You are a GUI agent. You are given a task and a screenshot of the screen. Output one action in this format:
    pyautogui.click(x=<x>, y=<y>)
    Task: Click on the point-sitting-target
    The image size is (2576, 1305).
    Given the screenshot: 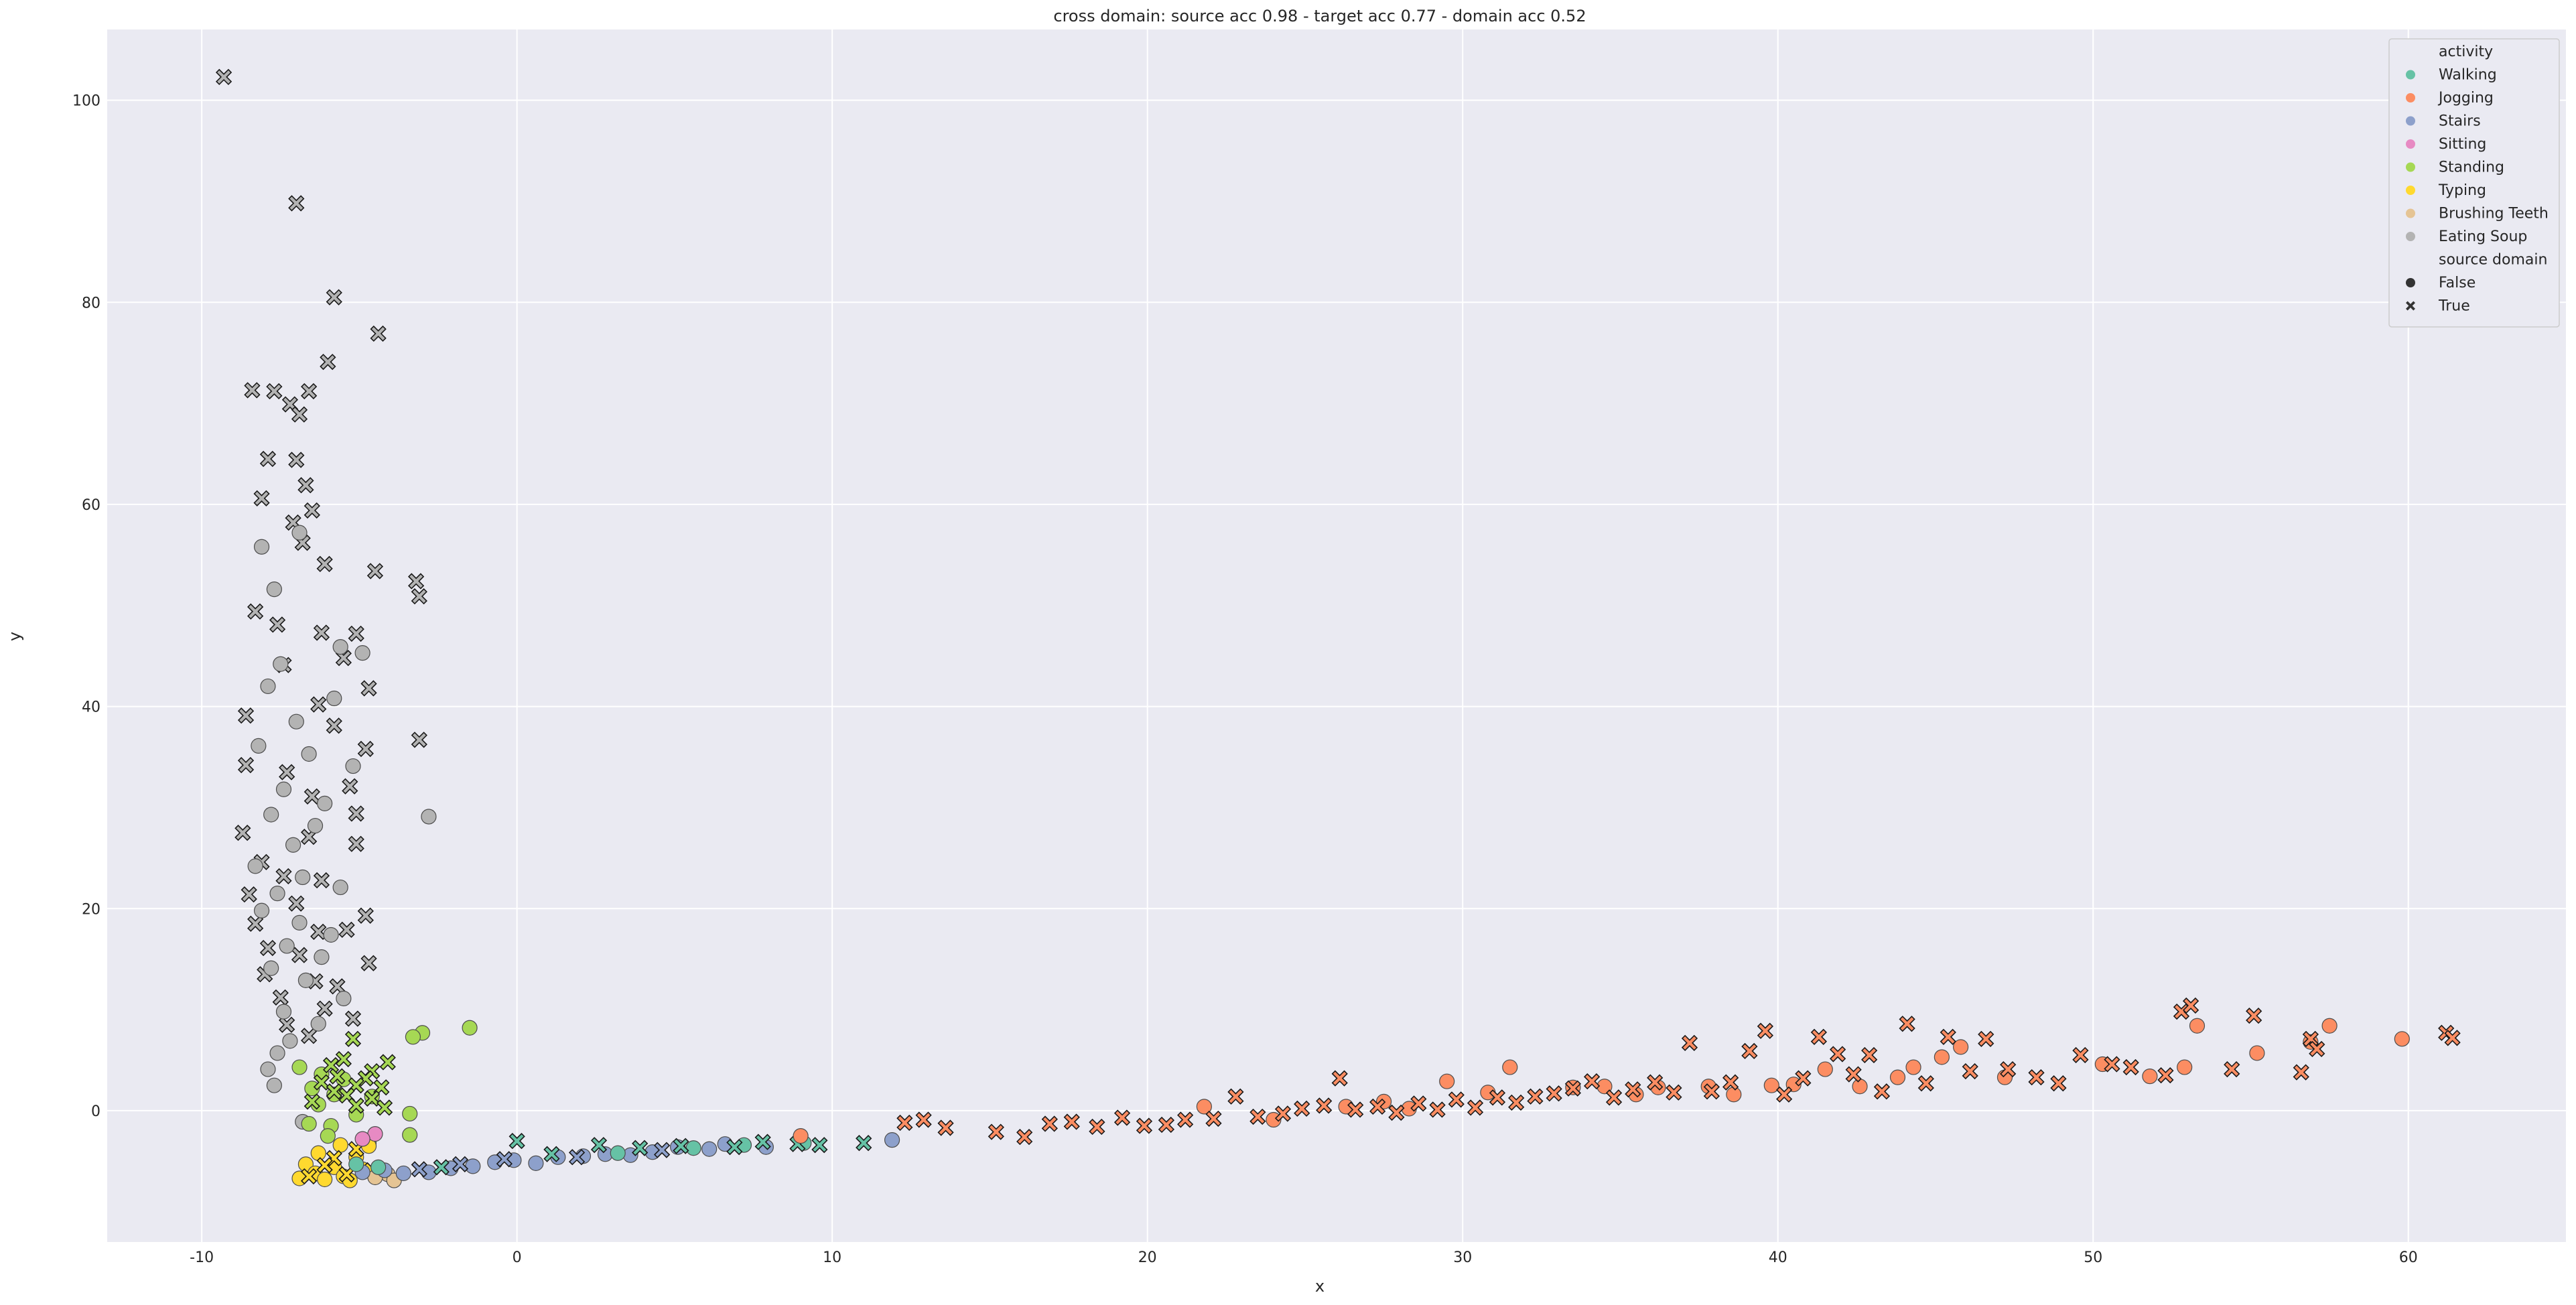 What is the action you would take?
    pyautogui.click(x=362, y=1139)
    